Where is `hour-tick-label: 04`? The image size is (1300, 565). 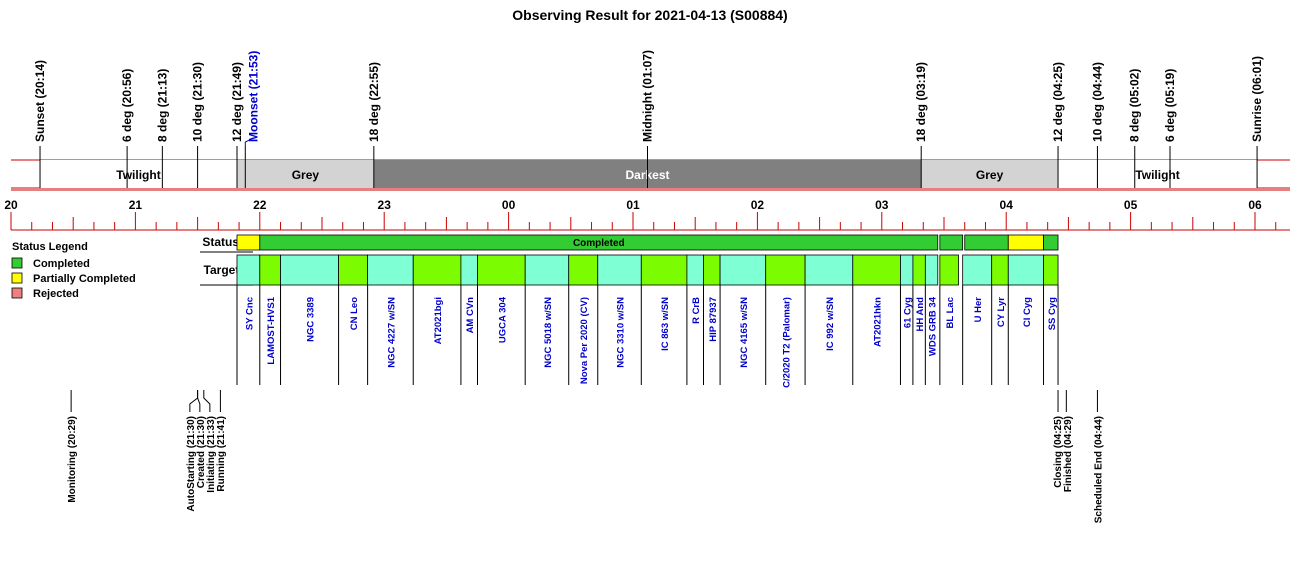
hour-tick-label: 04 is located at coordinates (1007, 205).